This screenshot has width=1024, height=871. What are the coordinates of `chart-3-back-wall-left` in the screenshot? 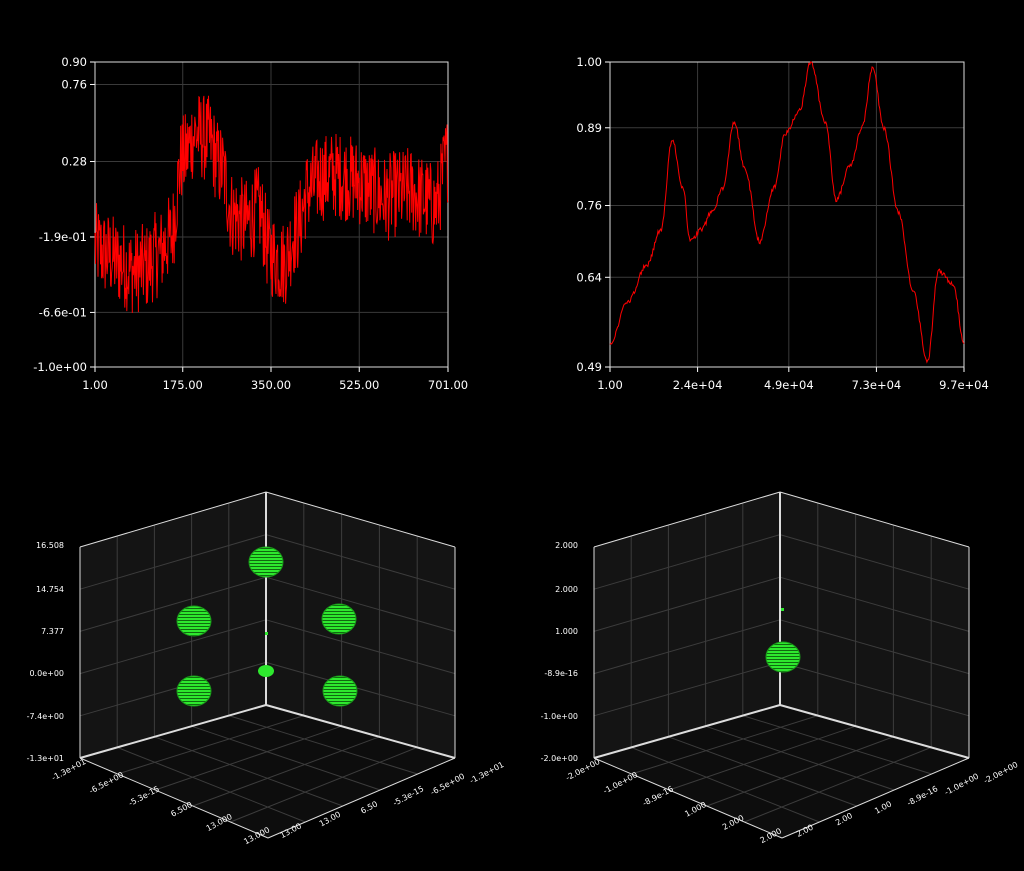 It's located at (173, 625).